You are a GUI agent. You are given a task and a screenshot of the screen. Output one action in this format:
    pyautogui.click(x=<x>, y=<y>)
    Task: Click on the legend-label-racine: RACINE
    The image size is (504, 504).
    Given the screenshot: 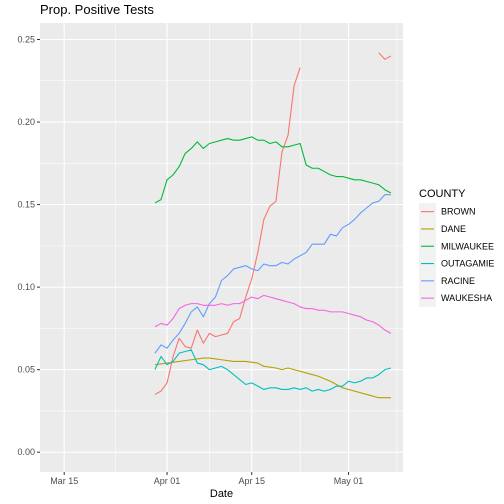 What is the action you would take?
    pyautogui.click(x=458, y=281)
    